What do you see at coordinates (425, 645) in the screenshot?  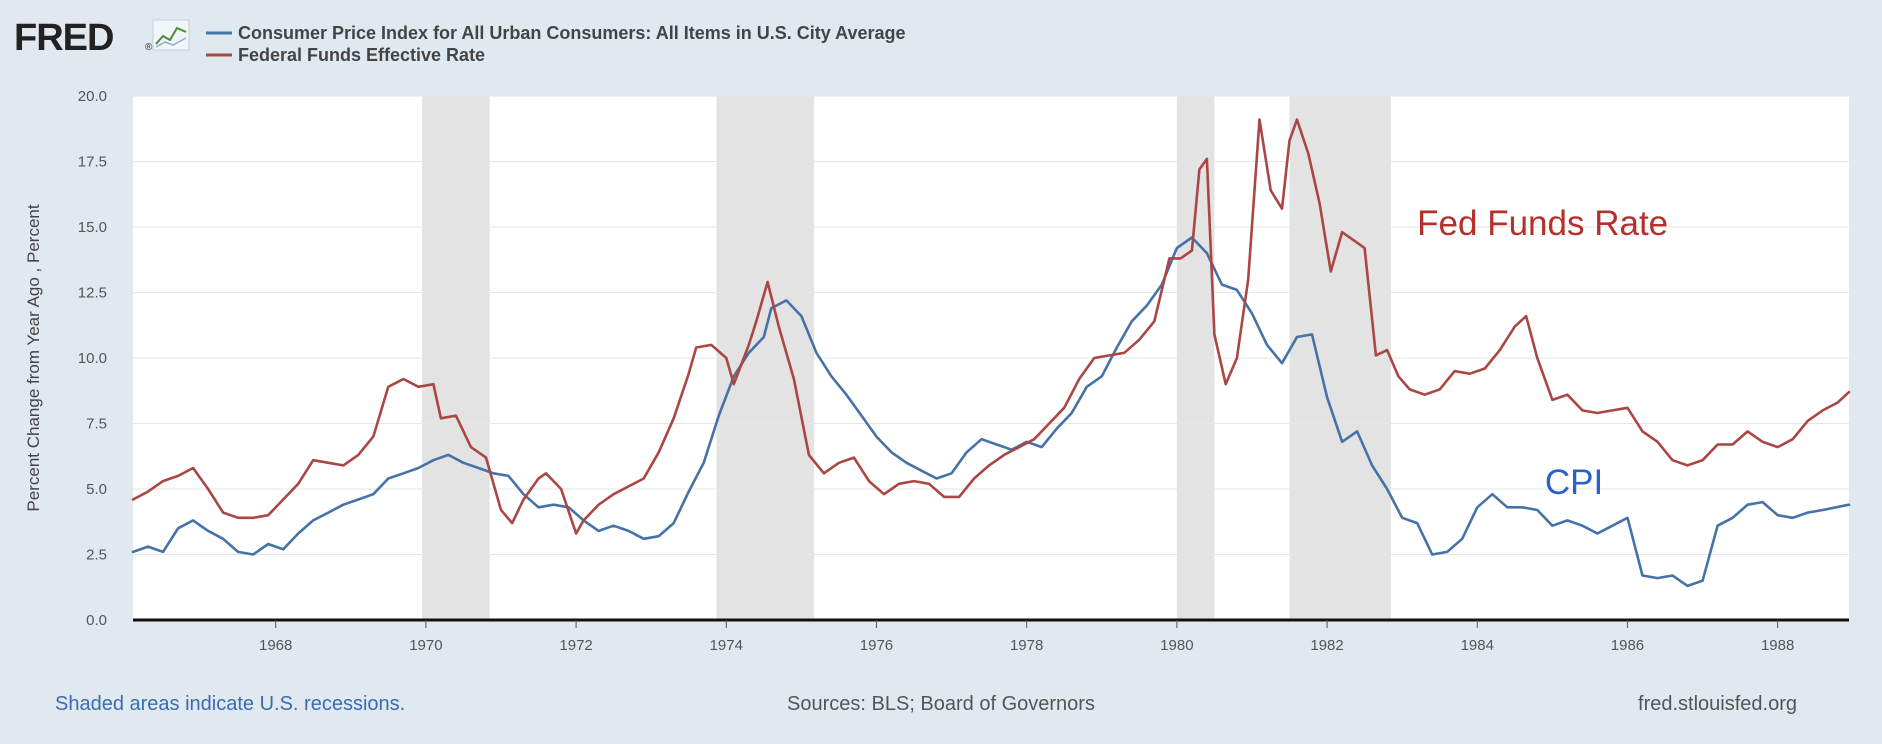 I see `x-tick-label: 1970` at bounding box center [425, 645].